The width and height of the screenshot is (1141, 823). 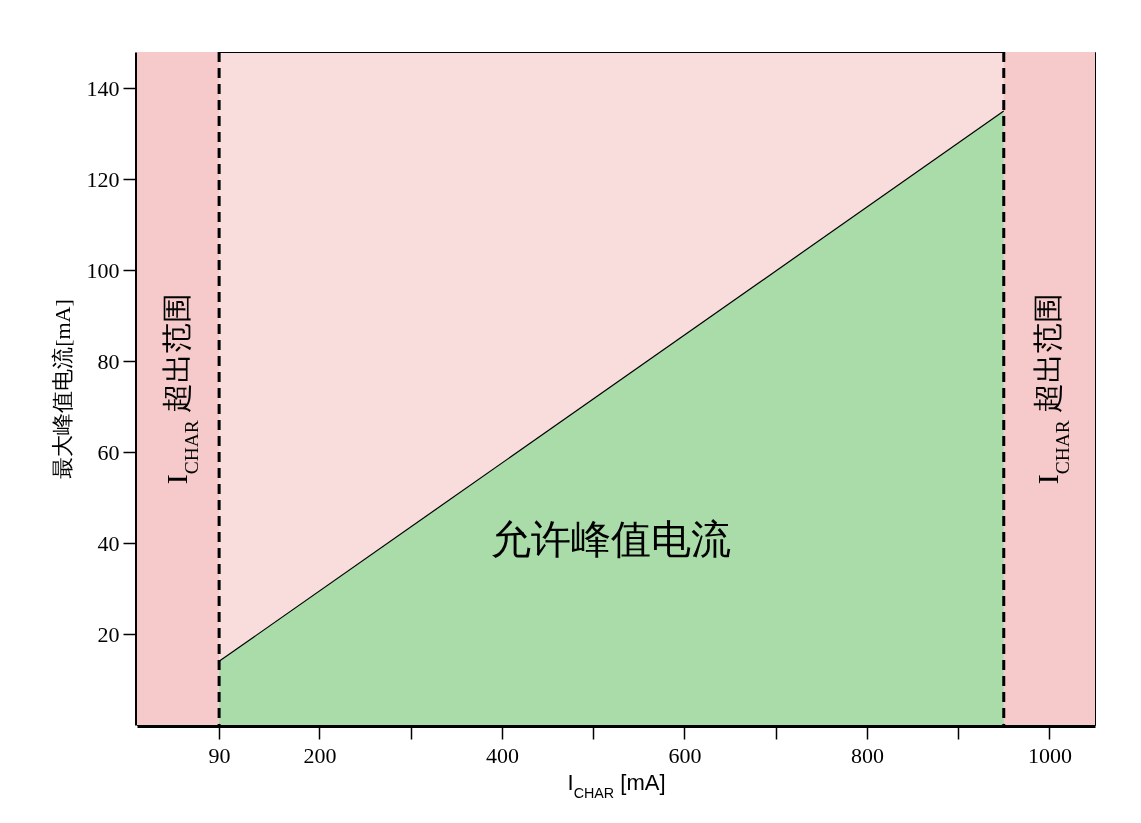 I want to click on x-tick-label: 90, so click(x=219, y=755).